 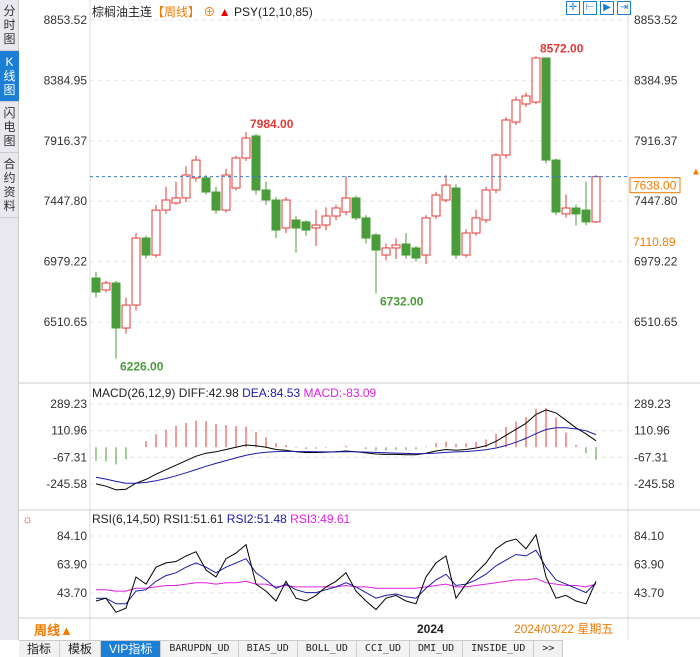 What do you see at coordinates (9, 185) in the screenshot?
I see `sidebar-tab-contract: 合约资料` at bounding box center [9, 185].